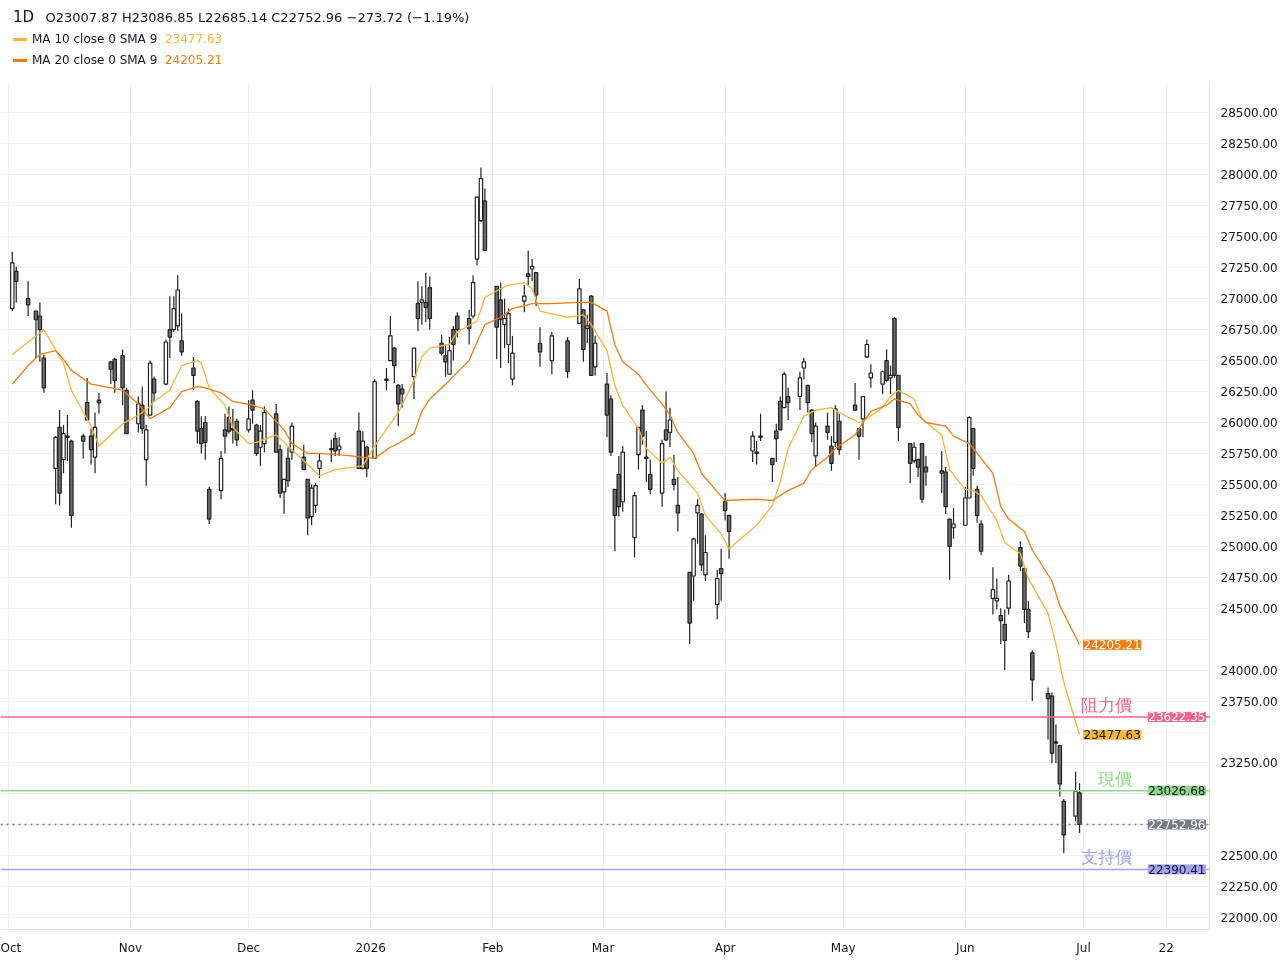 The width and height of the screenshot is (1280, 960). I want to click on y-tick-label: 27750.00, so click(1249, 206).